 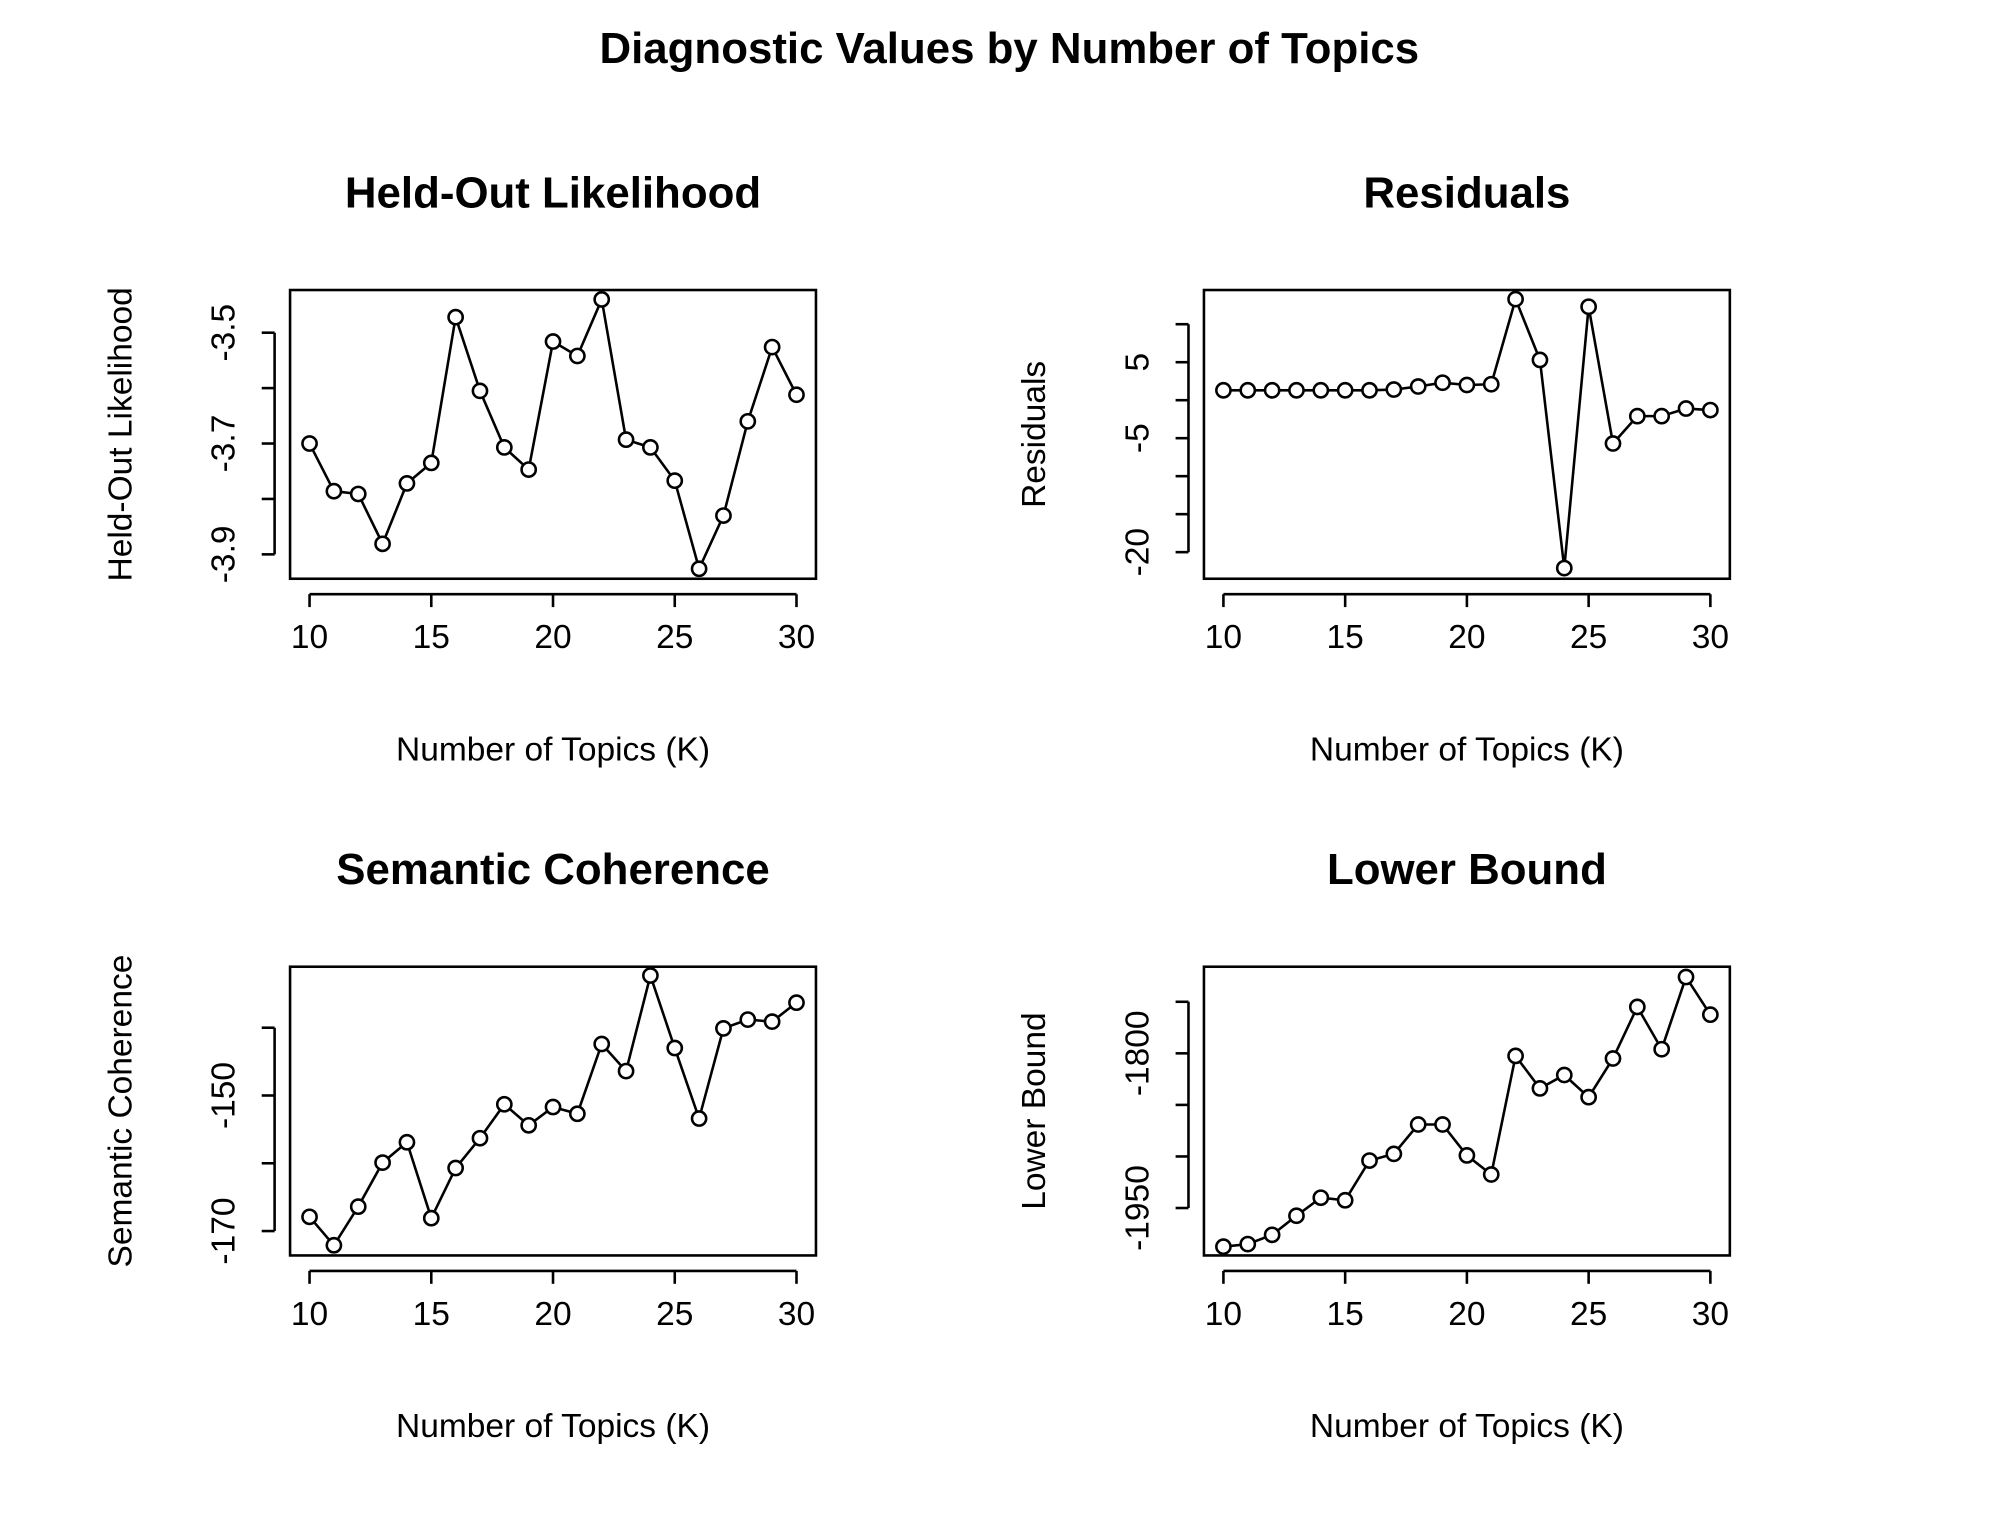 I want to click on y-tick-label: -170, so click(x=223, y=1231).